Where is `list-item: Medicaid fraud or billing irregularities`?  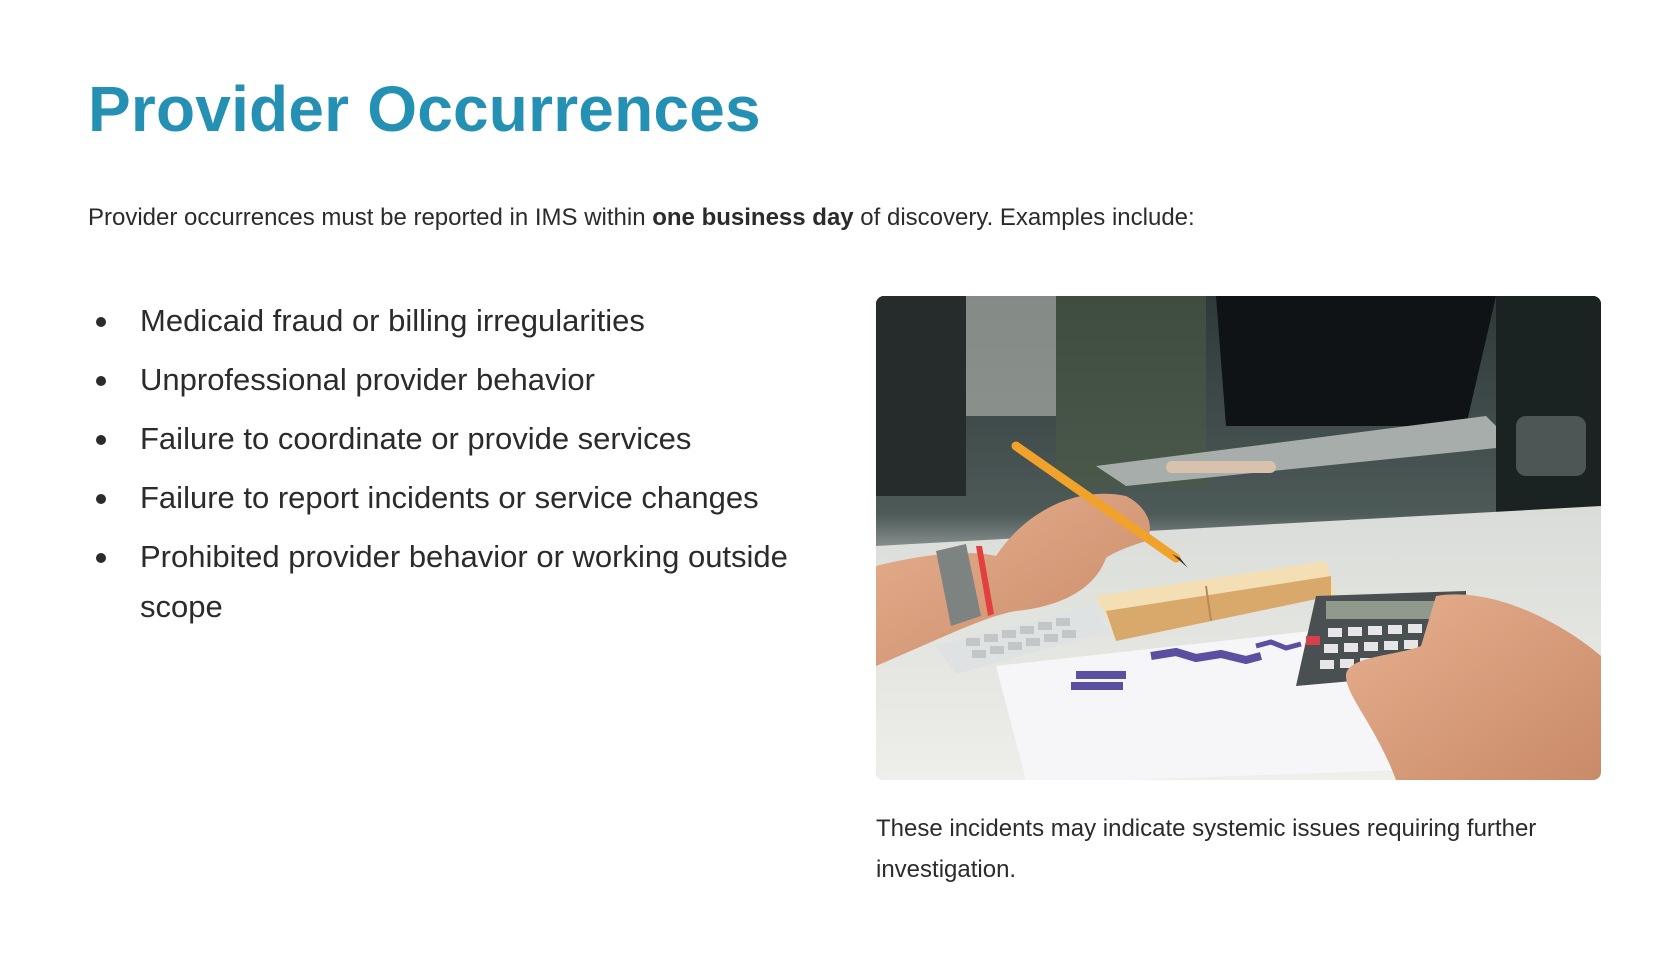 list-item: Medicaid fraud or billing irregularities is located at coordinates (458, 321).